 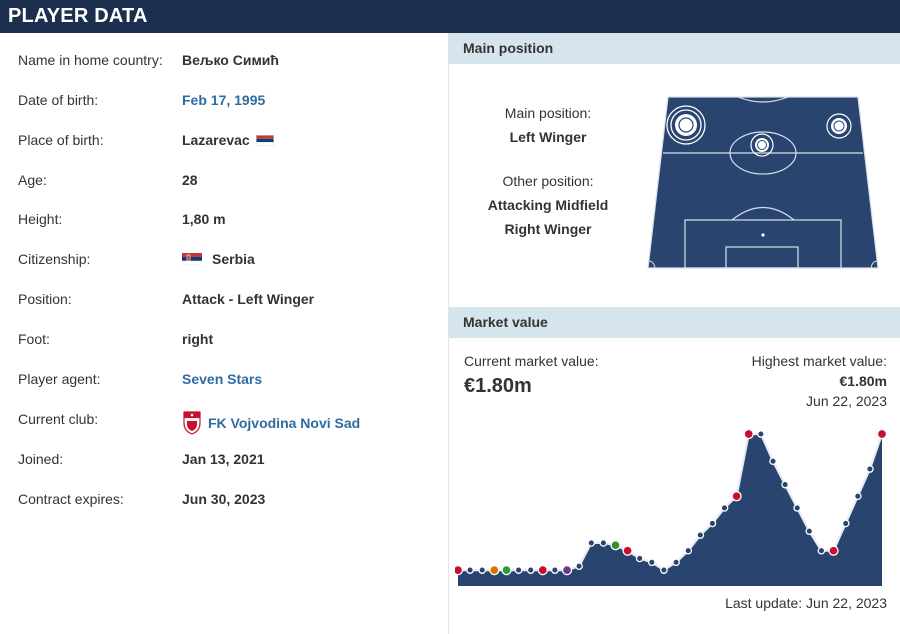 What do you see at coordinates (230, 60) in the screenshot?
I see `info-value-name: Вељко Симић` at bounding box center [230, 60].